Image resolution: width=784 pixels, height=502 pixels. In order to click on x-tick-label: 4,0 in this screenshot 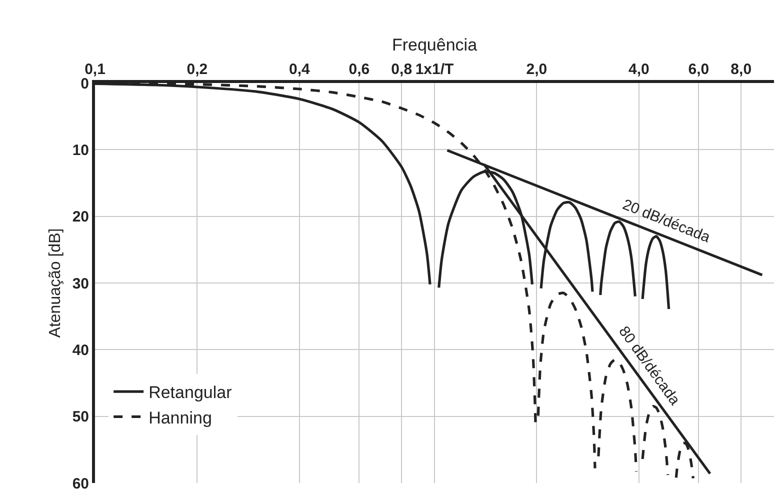, I will do `click(639, 69)`.